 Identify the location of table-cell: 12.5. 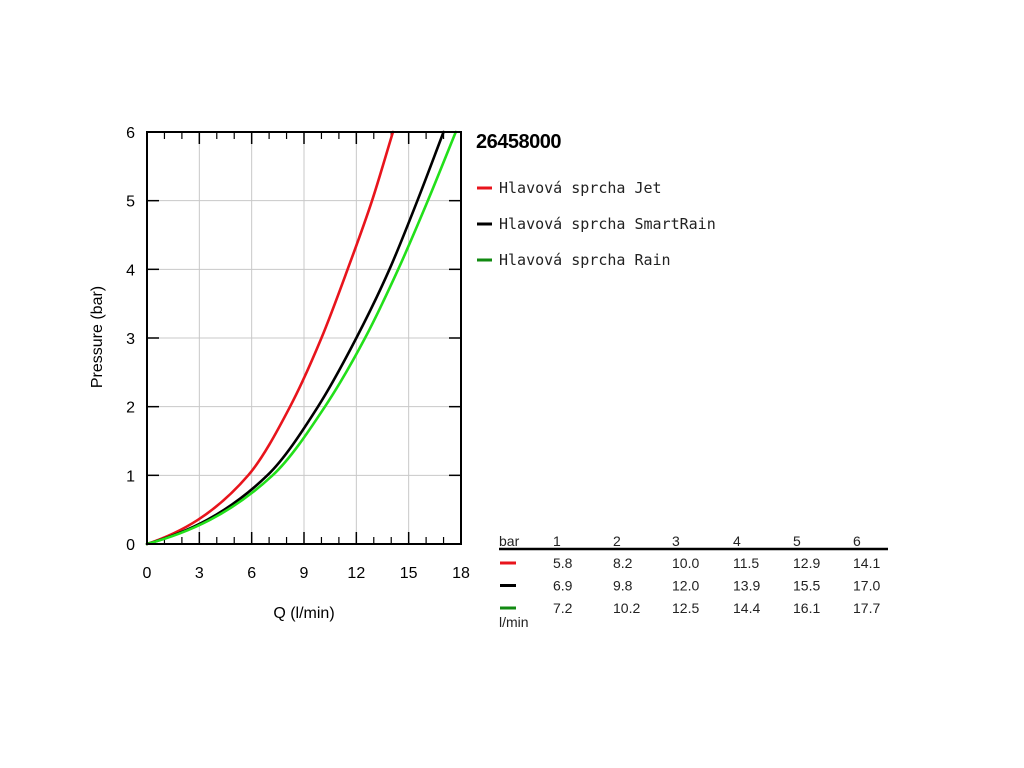
(685, 608).